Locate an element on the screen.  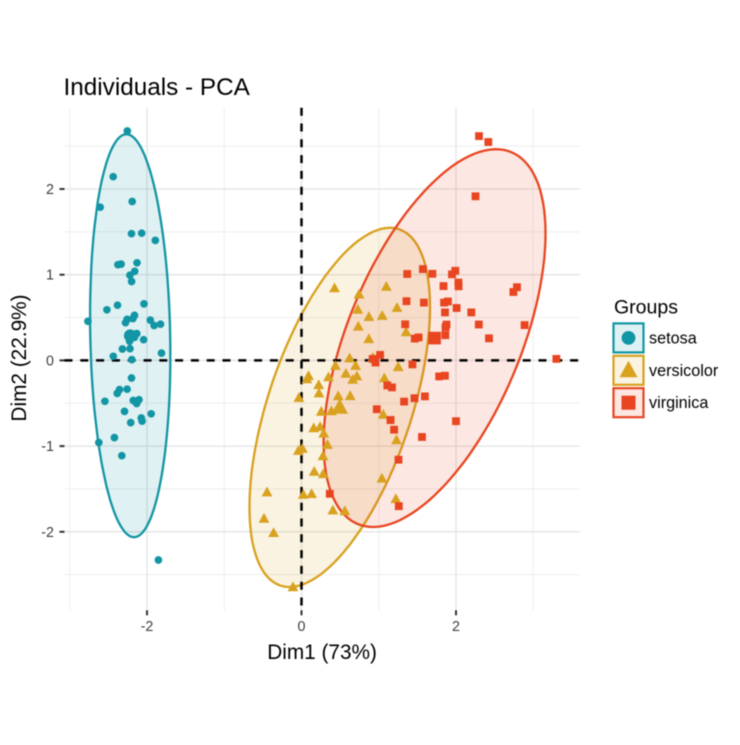
svg-text: versicolor is located at coordinates (684, 371).